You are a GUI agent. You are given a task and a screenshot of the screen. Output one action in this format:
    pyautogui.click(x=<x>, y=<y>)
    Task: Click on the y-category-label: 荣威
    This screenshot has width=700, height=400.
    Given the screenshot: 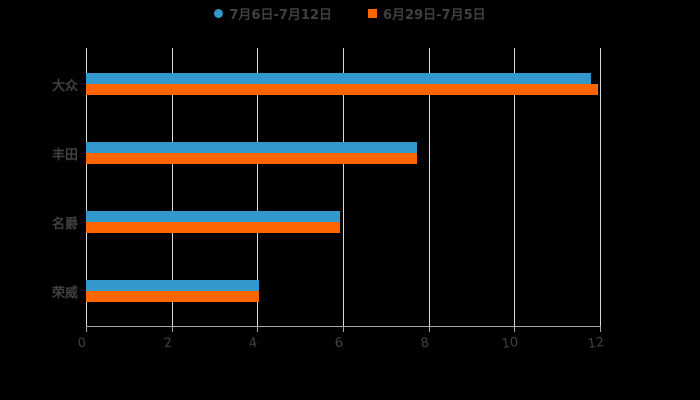 What is the action you would take?
    pyautogui.click(x=64, y=293)
    